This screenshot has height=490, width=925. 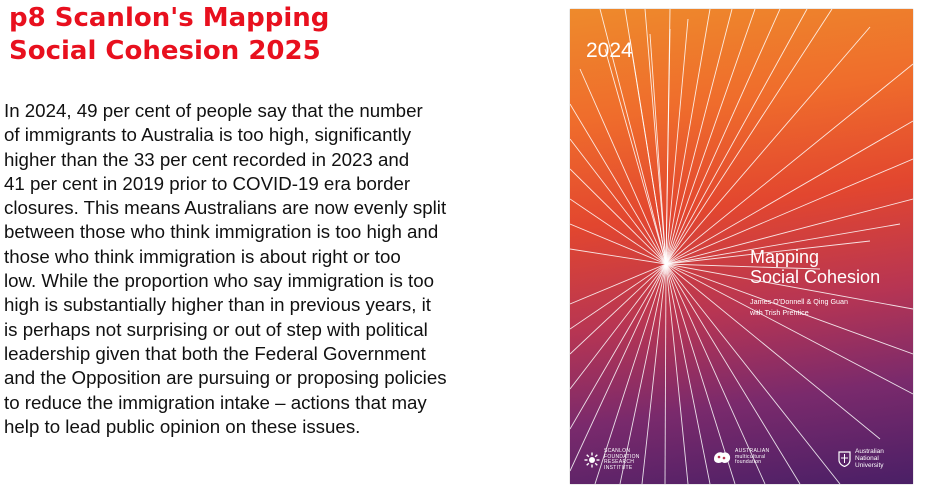 What do you see at coordinates (779, 312) in the screenshot?
I see `cover-authors-line-2: with Trish Prentice` at bounding box center [779, 312].